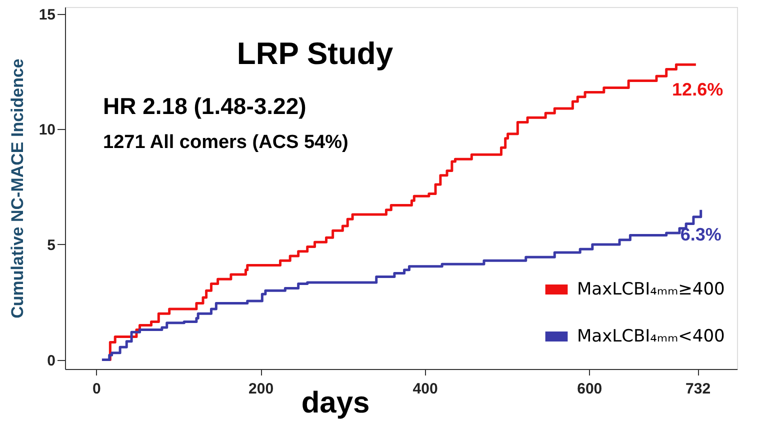 This screenshot has height=422, width=764. What do you see at coordinates (96, 389) in the screenshot?
I see `x-tick-label: 0` at bounding box center [96, 389].